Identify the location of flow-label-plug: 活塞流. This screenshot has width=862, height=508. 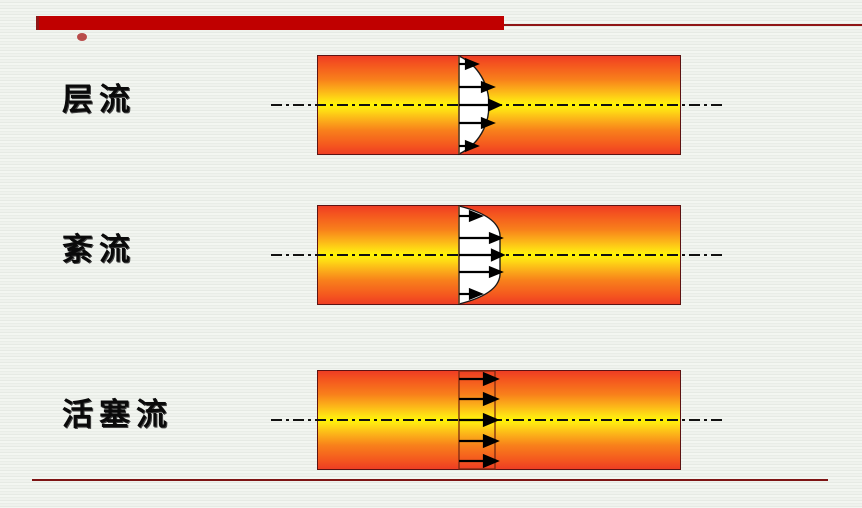
(117, 415).